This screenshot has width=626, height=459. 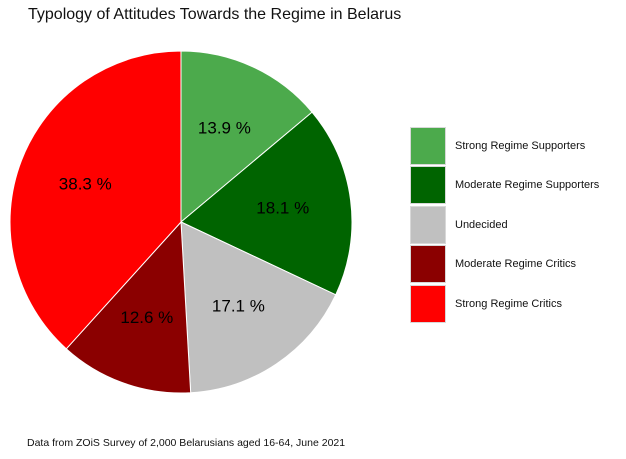 I want to click on pie-slice-strong-regime-supporters, so click(x=246, y=137).